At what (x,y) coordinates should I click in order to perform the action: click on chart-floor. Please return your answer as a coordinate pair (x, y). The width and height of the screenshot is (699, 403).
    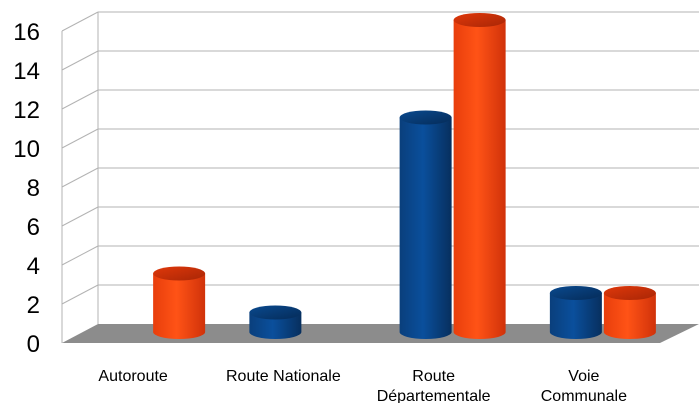
    Looking at the image, I should click on (380, 333).